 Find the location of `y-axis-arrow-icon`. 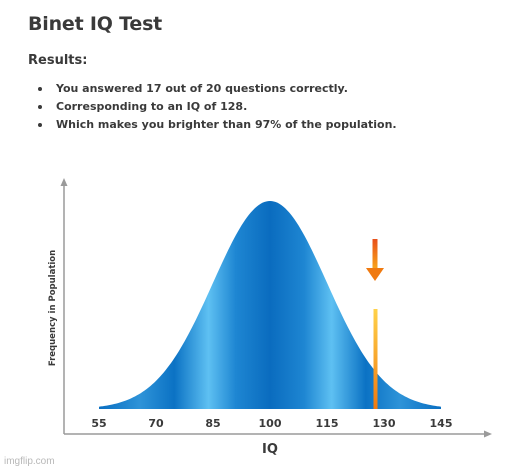

y-axis-arrow-icon is located at coordinates (64, 182).